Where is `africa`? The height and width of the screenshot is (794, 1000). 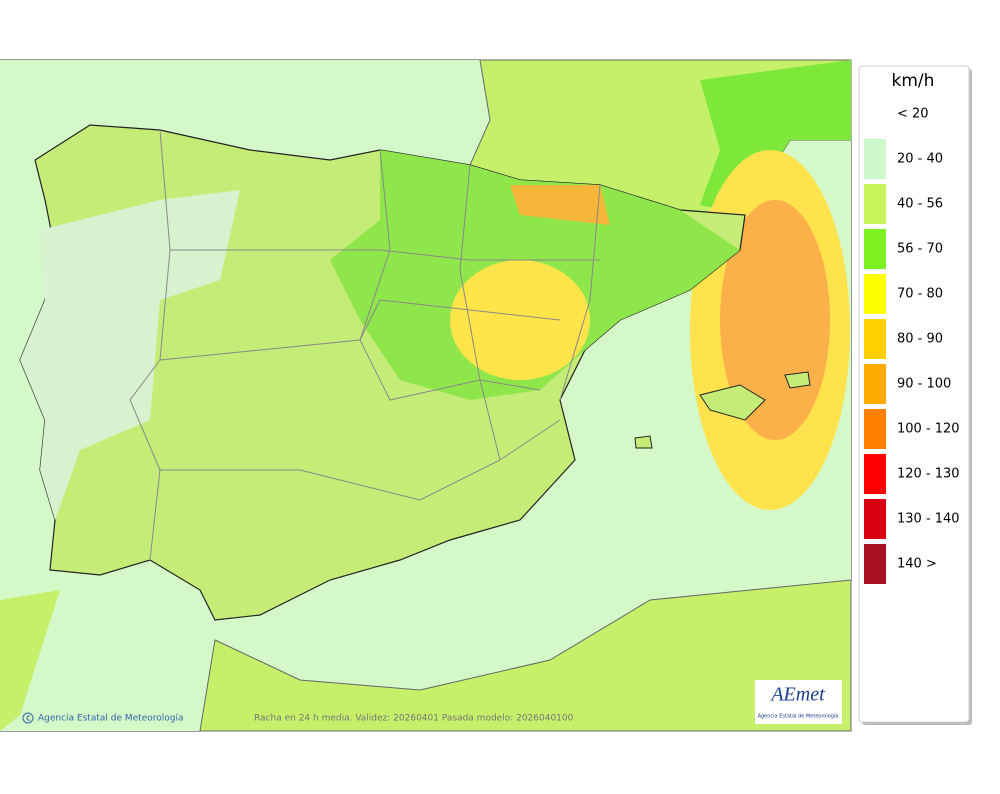
africa is located at coordinates (525, 655).